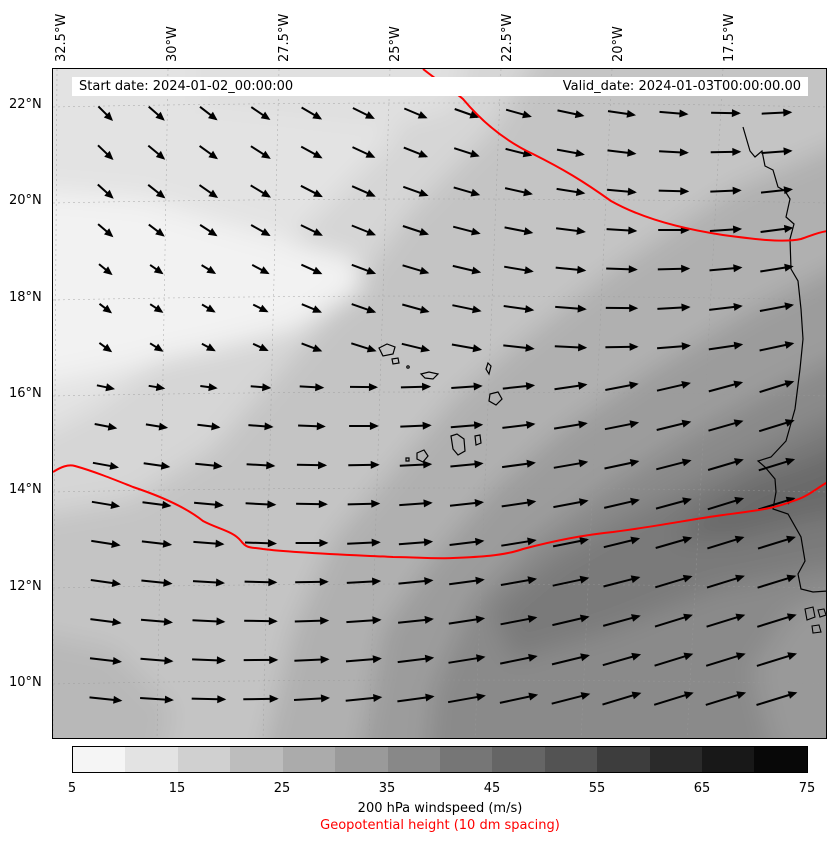 The width and height of the screenshot is (837, 843). What do you see at coordinates (282, 788) in the screenshot?
I see `cbar-tick-25: 25` at bounding box center [282, 788].